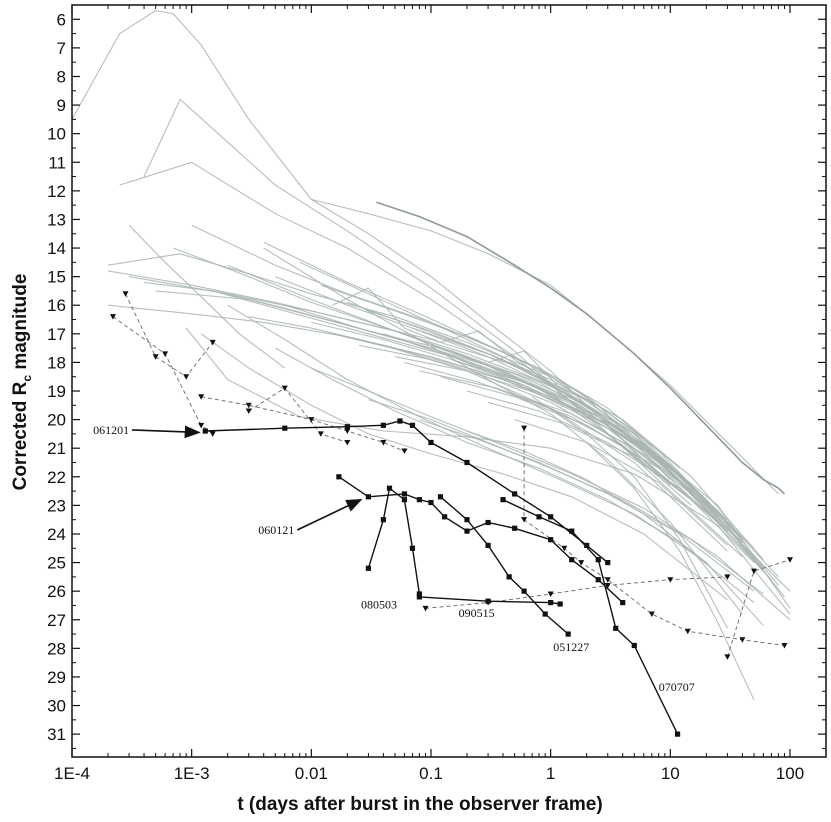 The image size is (831, 822). What do you see at coordinates (192, 773) in the screenshot?
I see `x-tick-label: 1E-3` at bounding box center [192, 773].